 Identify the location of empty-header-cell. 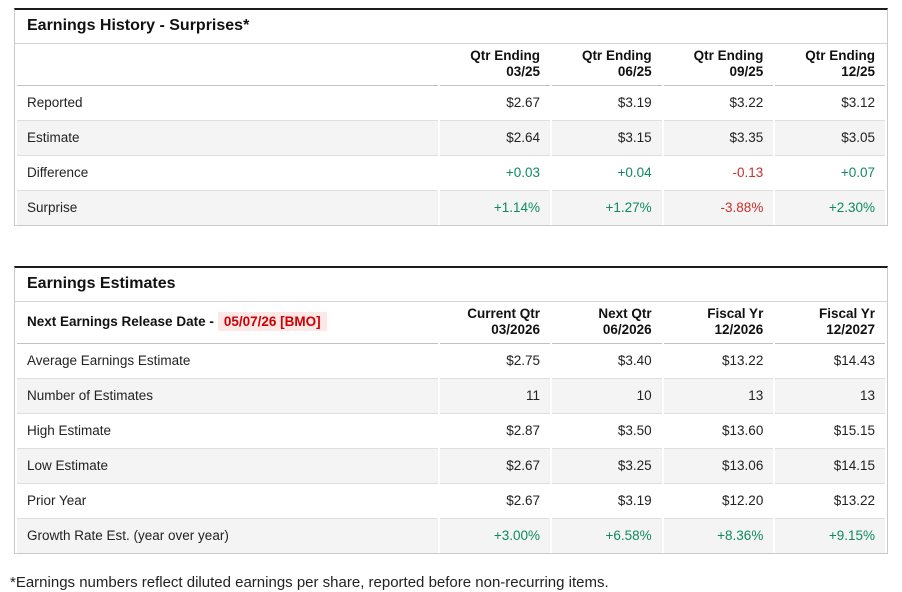
(228, 65).